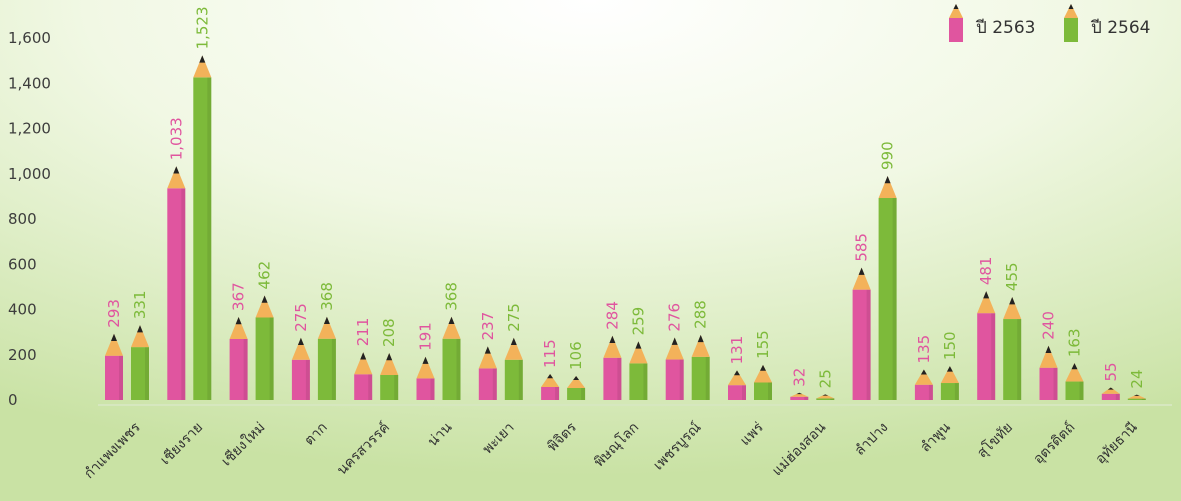 The height and width of the screenshot is (501, 1181). What do you see at coordinates (13, 400) in the screenshot?
I see `y-tick-label: 0` at bounding box center [13, 400].